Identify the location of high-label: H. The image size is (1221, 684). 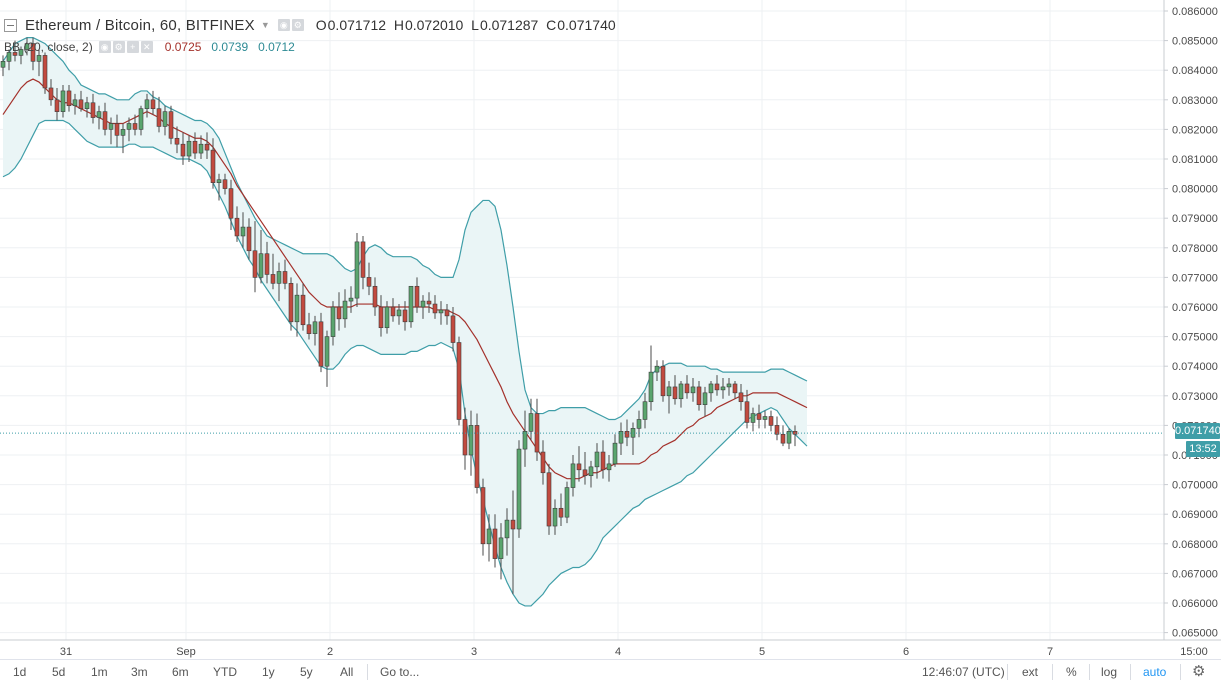
(398, 25).